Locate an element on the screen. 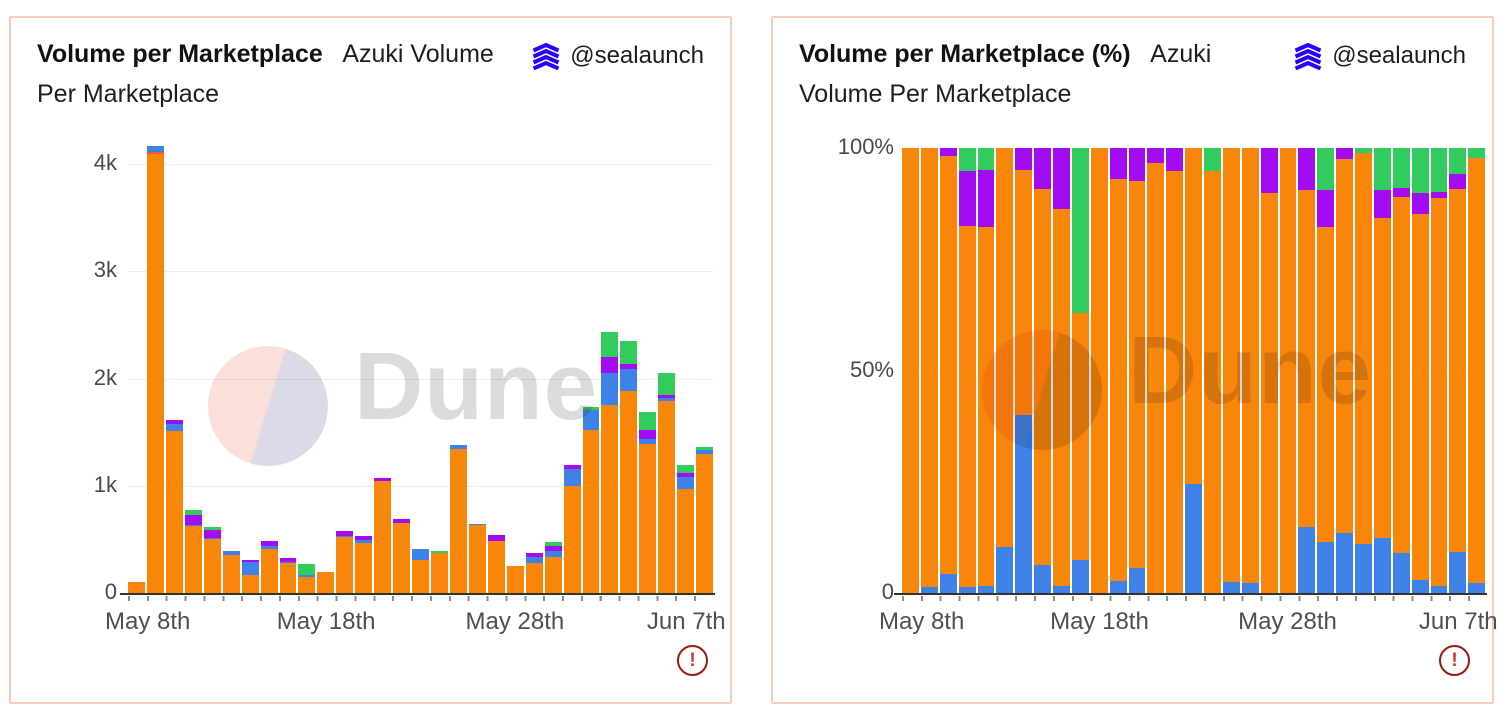 This screenshot has height=722, width=1503. x-axis-line is located at coordinates (1190, 594).